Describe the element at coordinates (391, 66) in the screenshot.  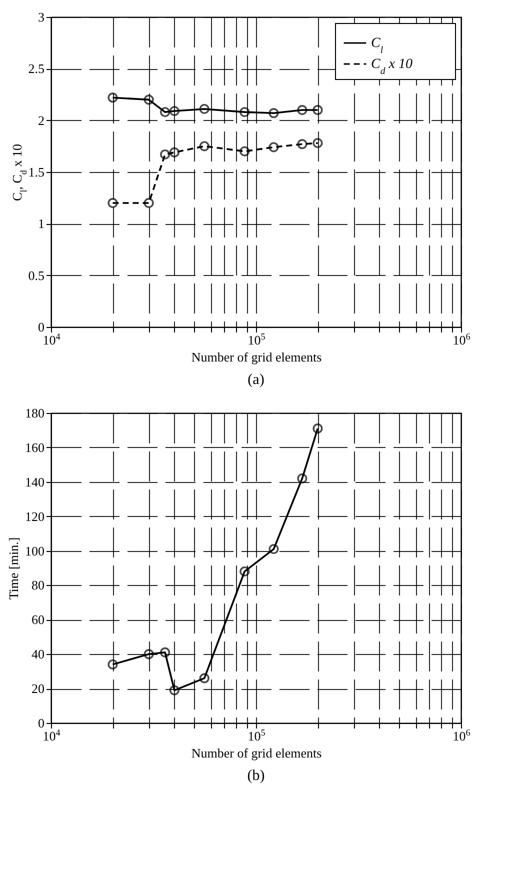
I see `legend-label: C$_{d}$ x 10` at that location.